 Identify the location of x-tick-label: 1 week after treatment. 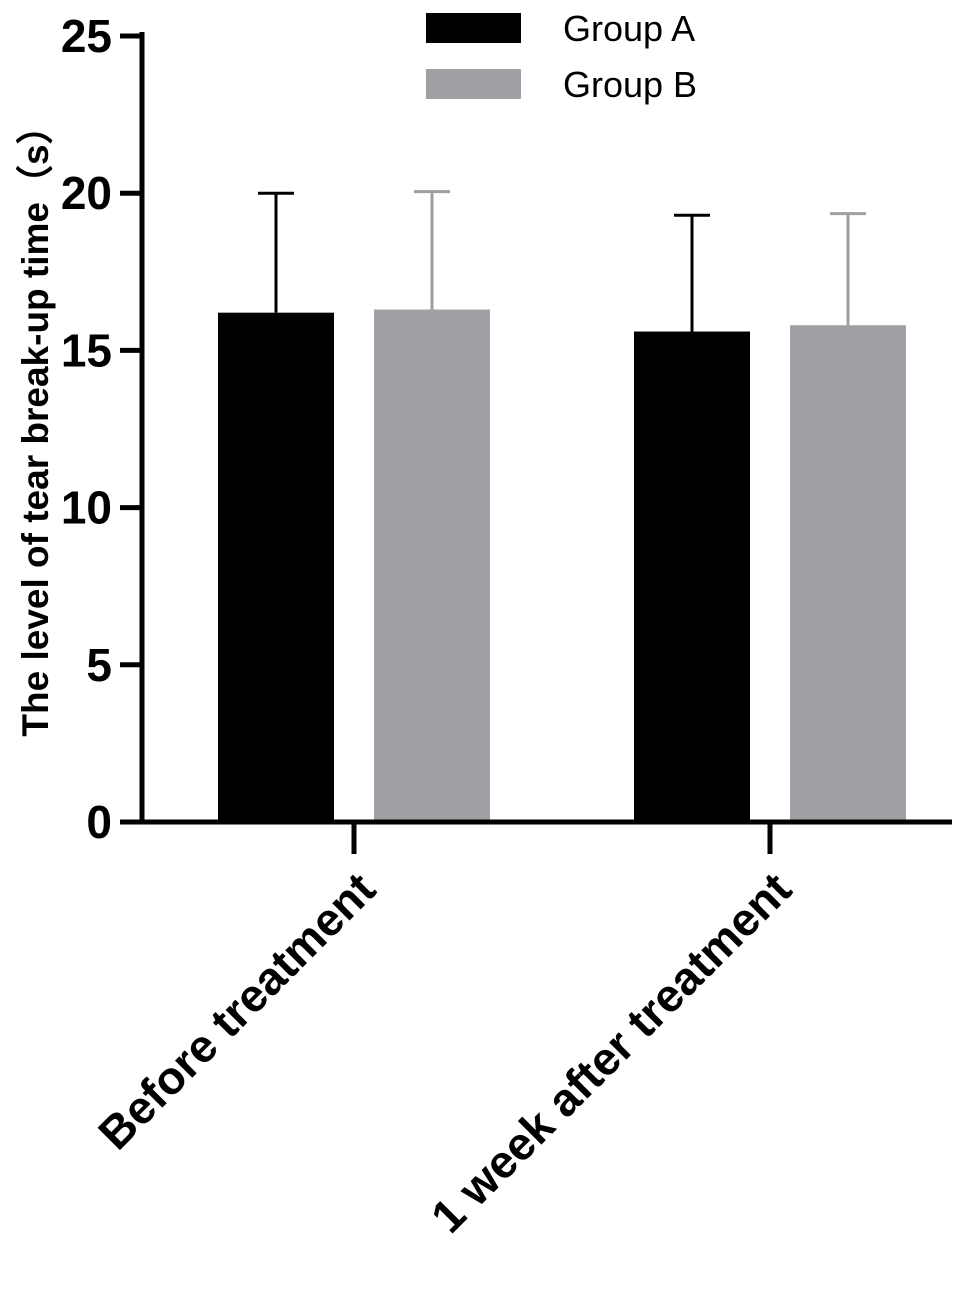
(611, 1052).